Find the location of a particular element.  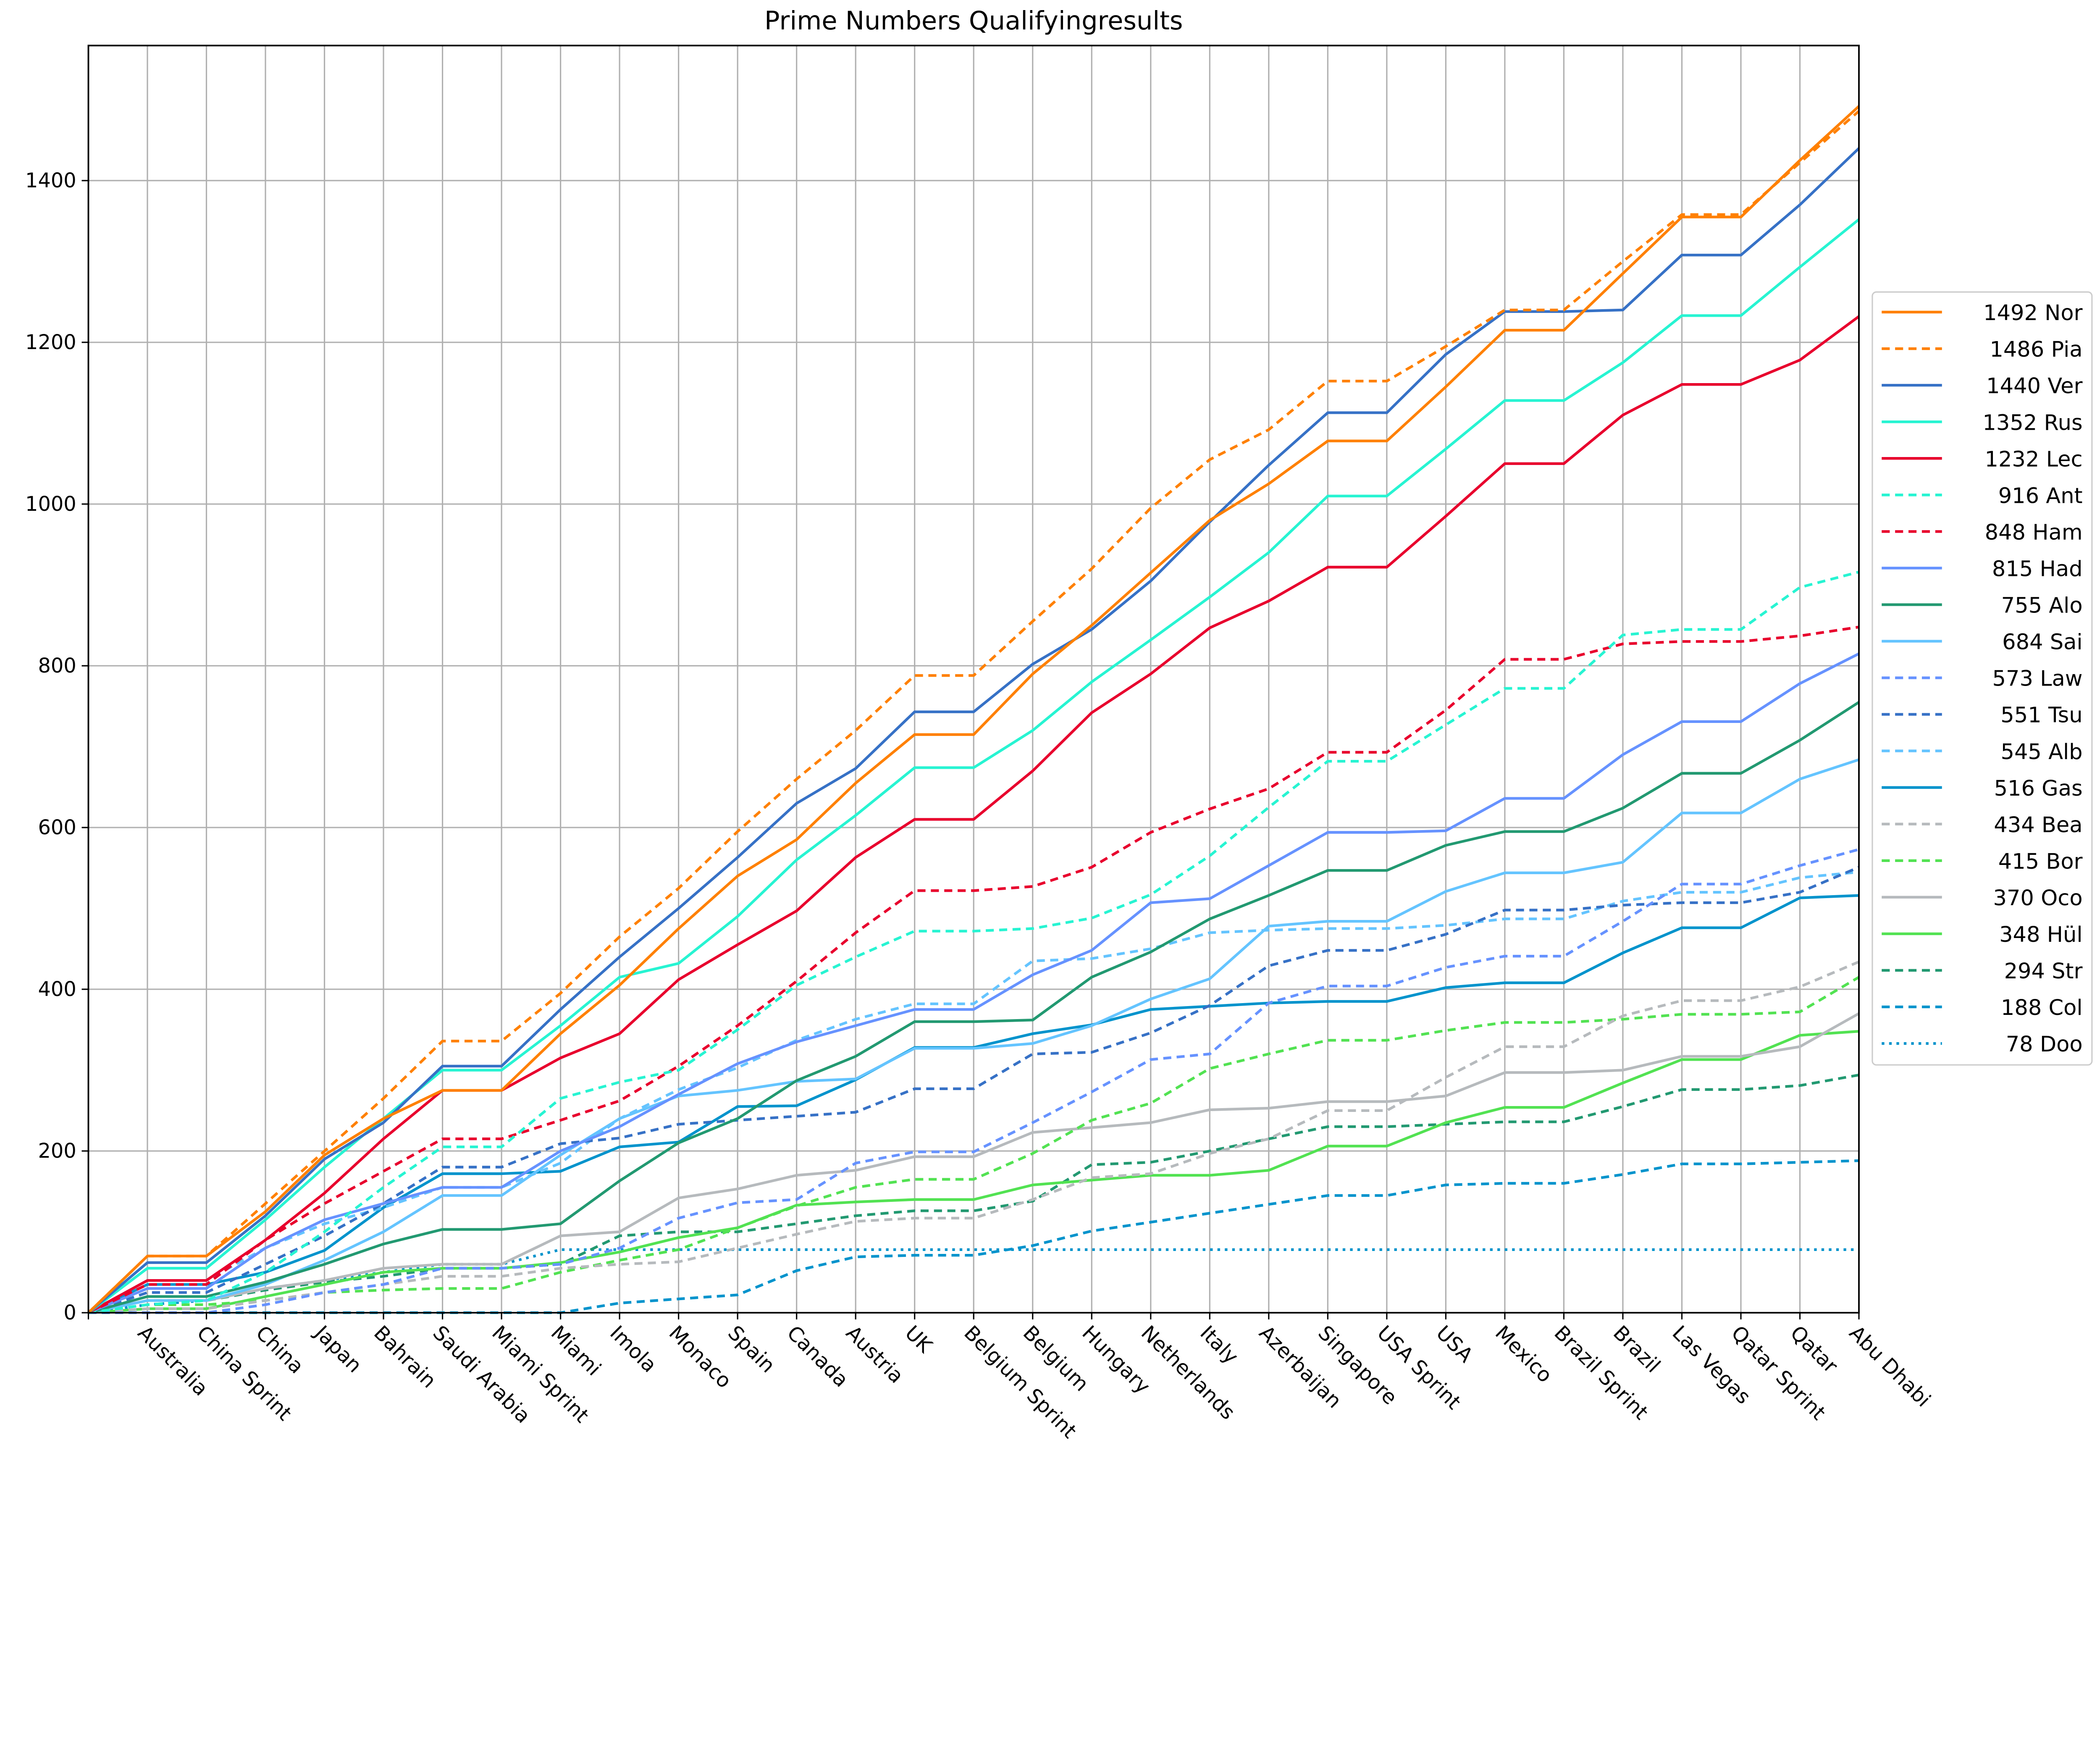

legend-entry: 294 Str is located at coordinates (1982, 971).